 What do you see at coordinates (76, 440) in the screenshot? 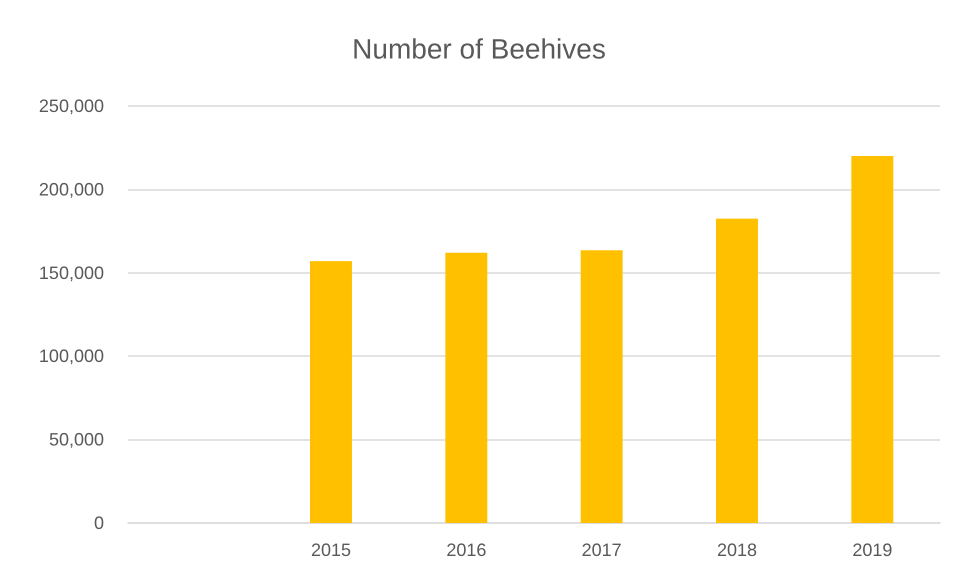
I see `y-tick-label: 50,000` at bounding box center [76, 440].